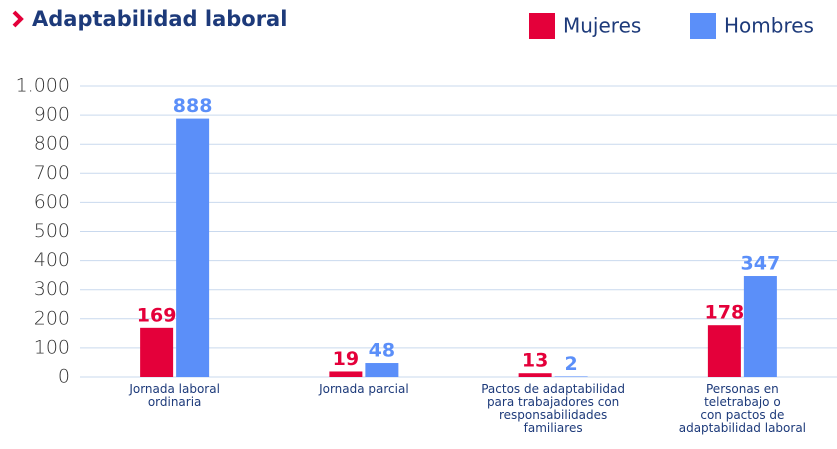  Describe the element at coordinates (602, 26) in the screenshot. I see `legend-label: Mujeres` at that location.